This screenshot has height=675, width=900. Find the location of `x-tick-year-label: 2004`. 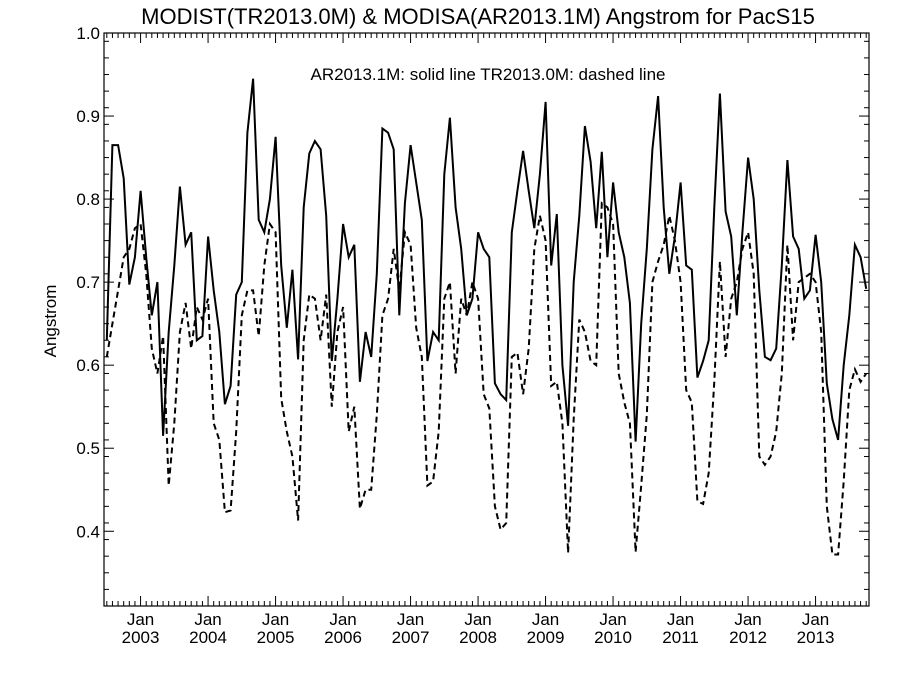

x-tick-year-label: 2004 is located at coordinates (208, 637).